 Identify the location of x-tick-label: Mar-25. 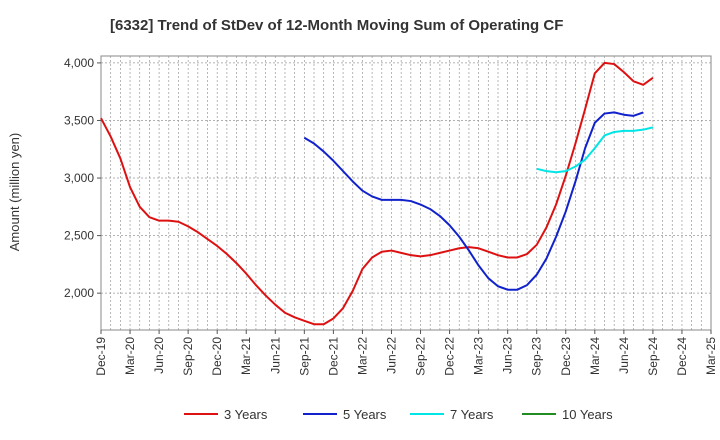
(711, 356).